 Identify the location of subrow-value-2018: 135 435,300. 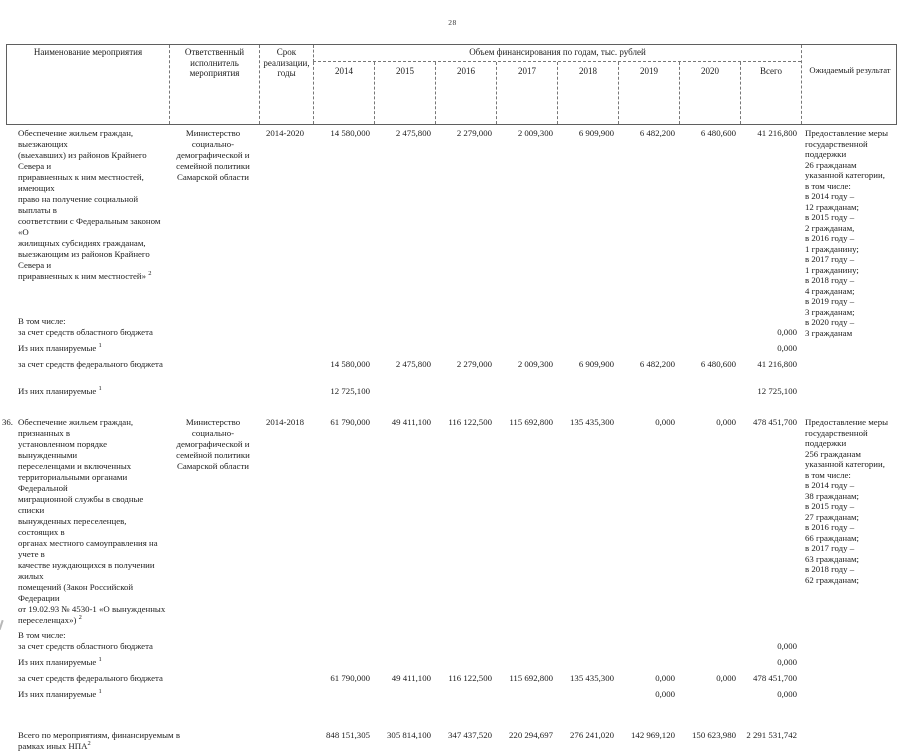
(592, 678).